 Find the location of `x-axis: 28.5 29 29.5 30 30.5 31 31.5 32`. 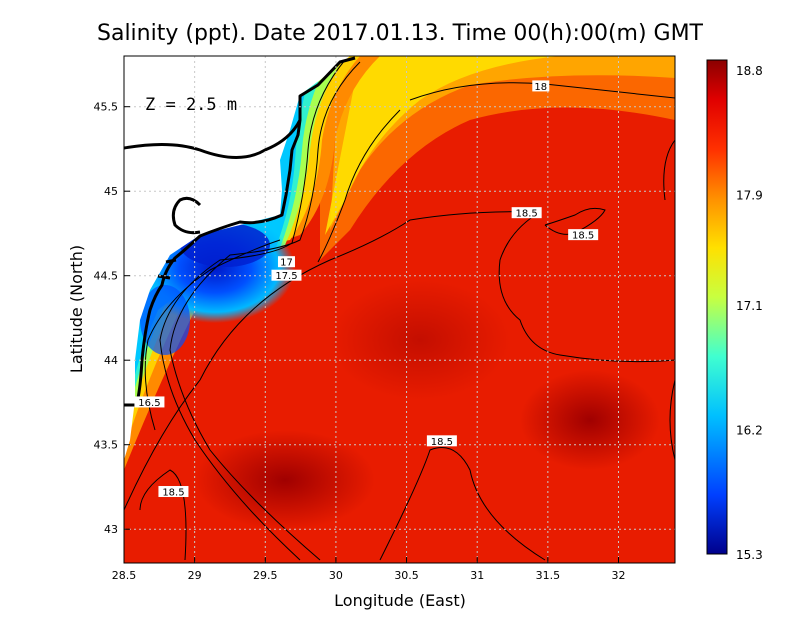

x-axis: 28.5 29 29.5 30 30.5 31 31.5 32 is located at coordinates (368, 569).